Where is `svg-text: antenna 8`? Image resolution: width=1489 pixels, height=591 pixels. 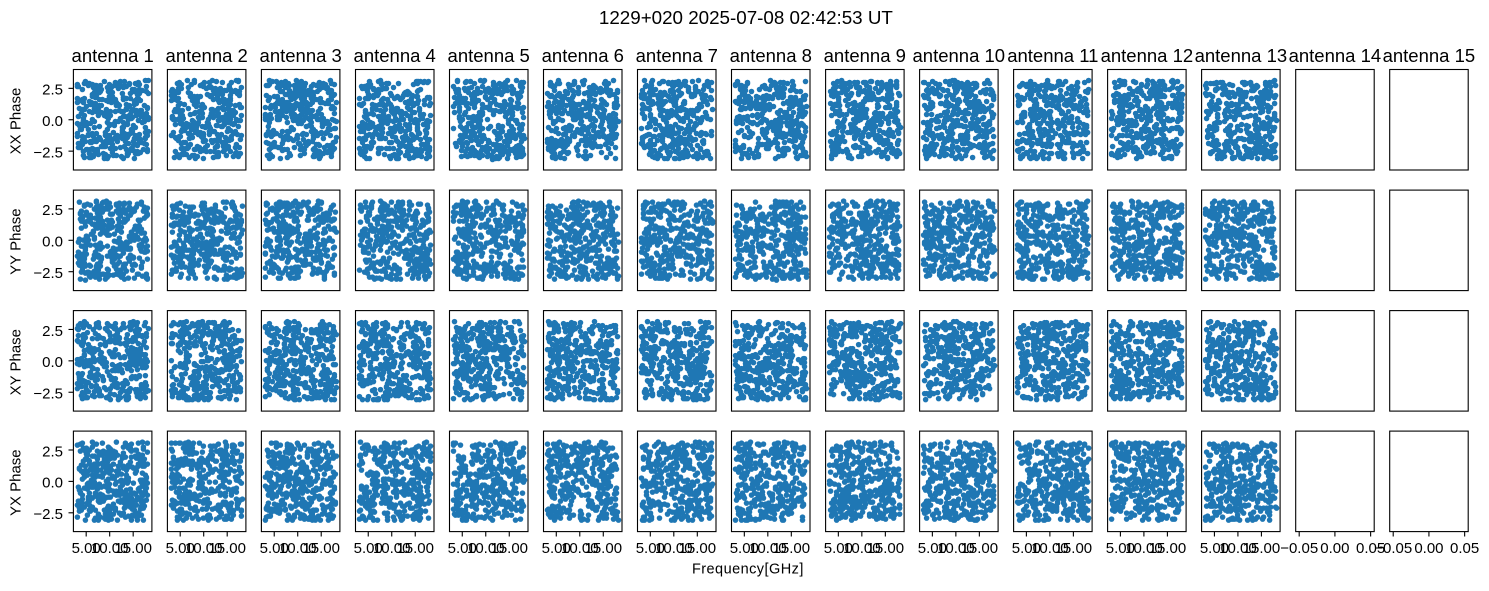
svg-text: antenna 8 is located at coordinates (771, 55).